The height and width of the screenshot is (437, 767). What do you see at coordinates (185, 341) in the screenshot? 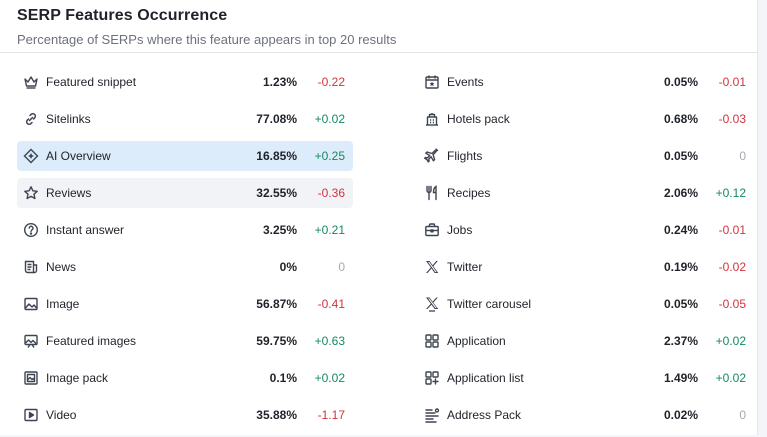
I see `feature-row-featured-images: Featured images 59.75% +0.63` at bounding box center [185, 341].